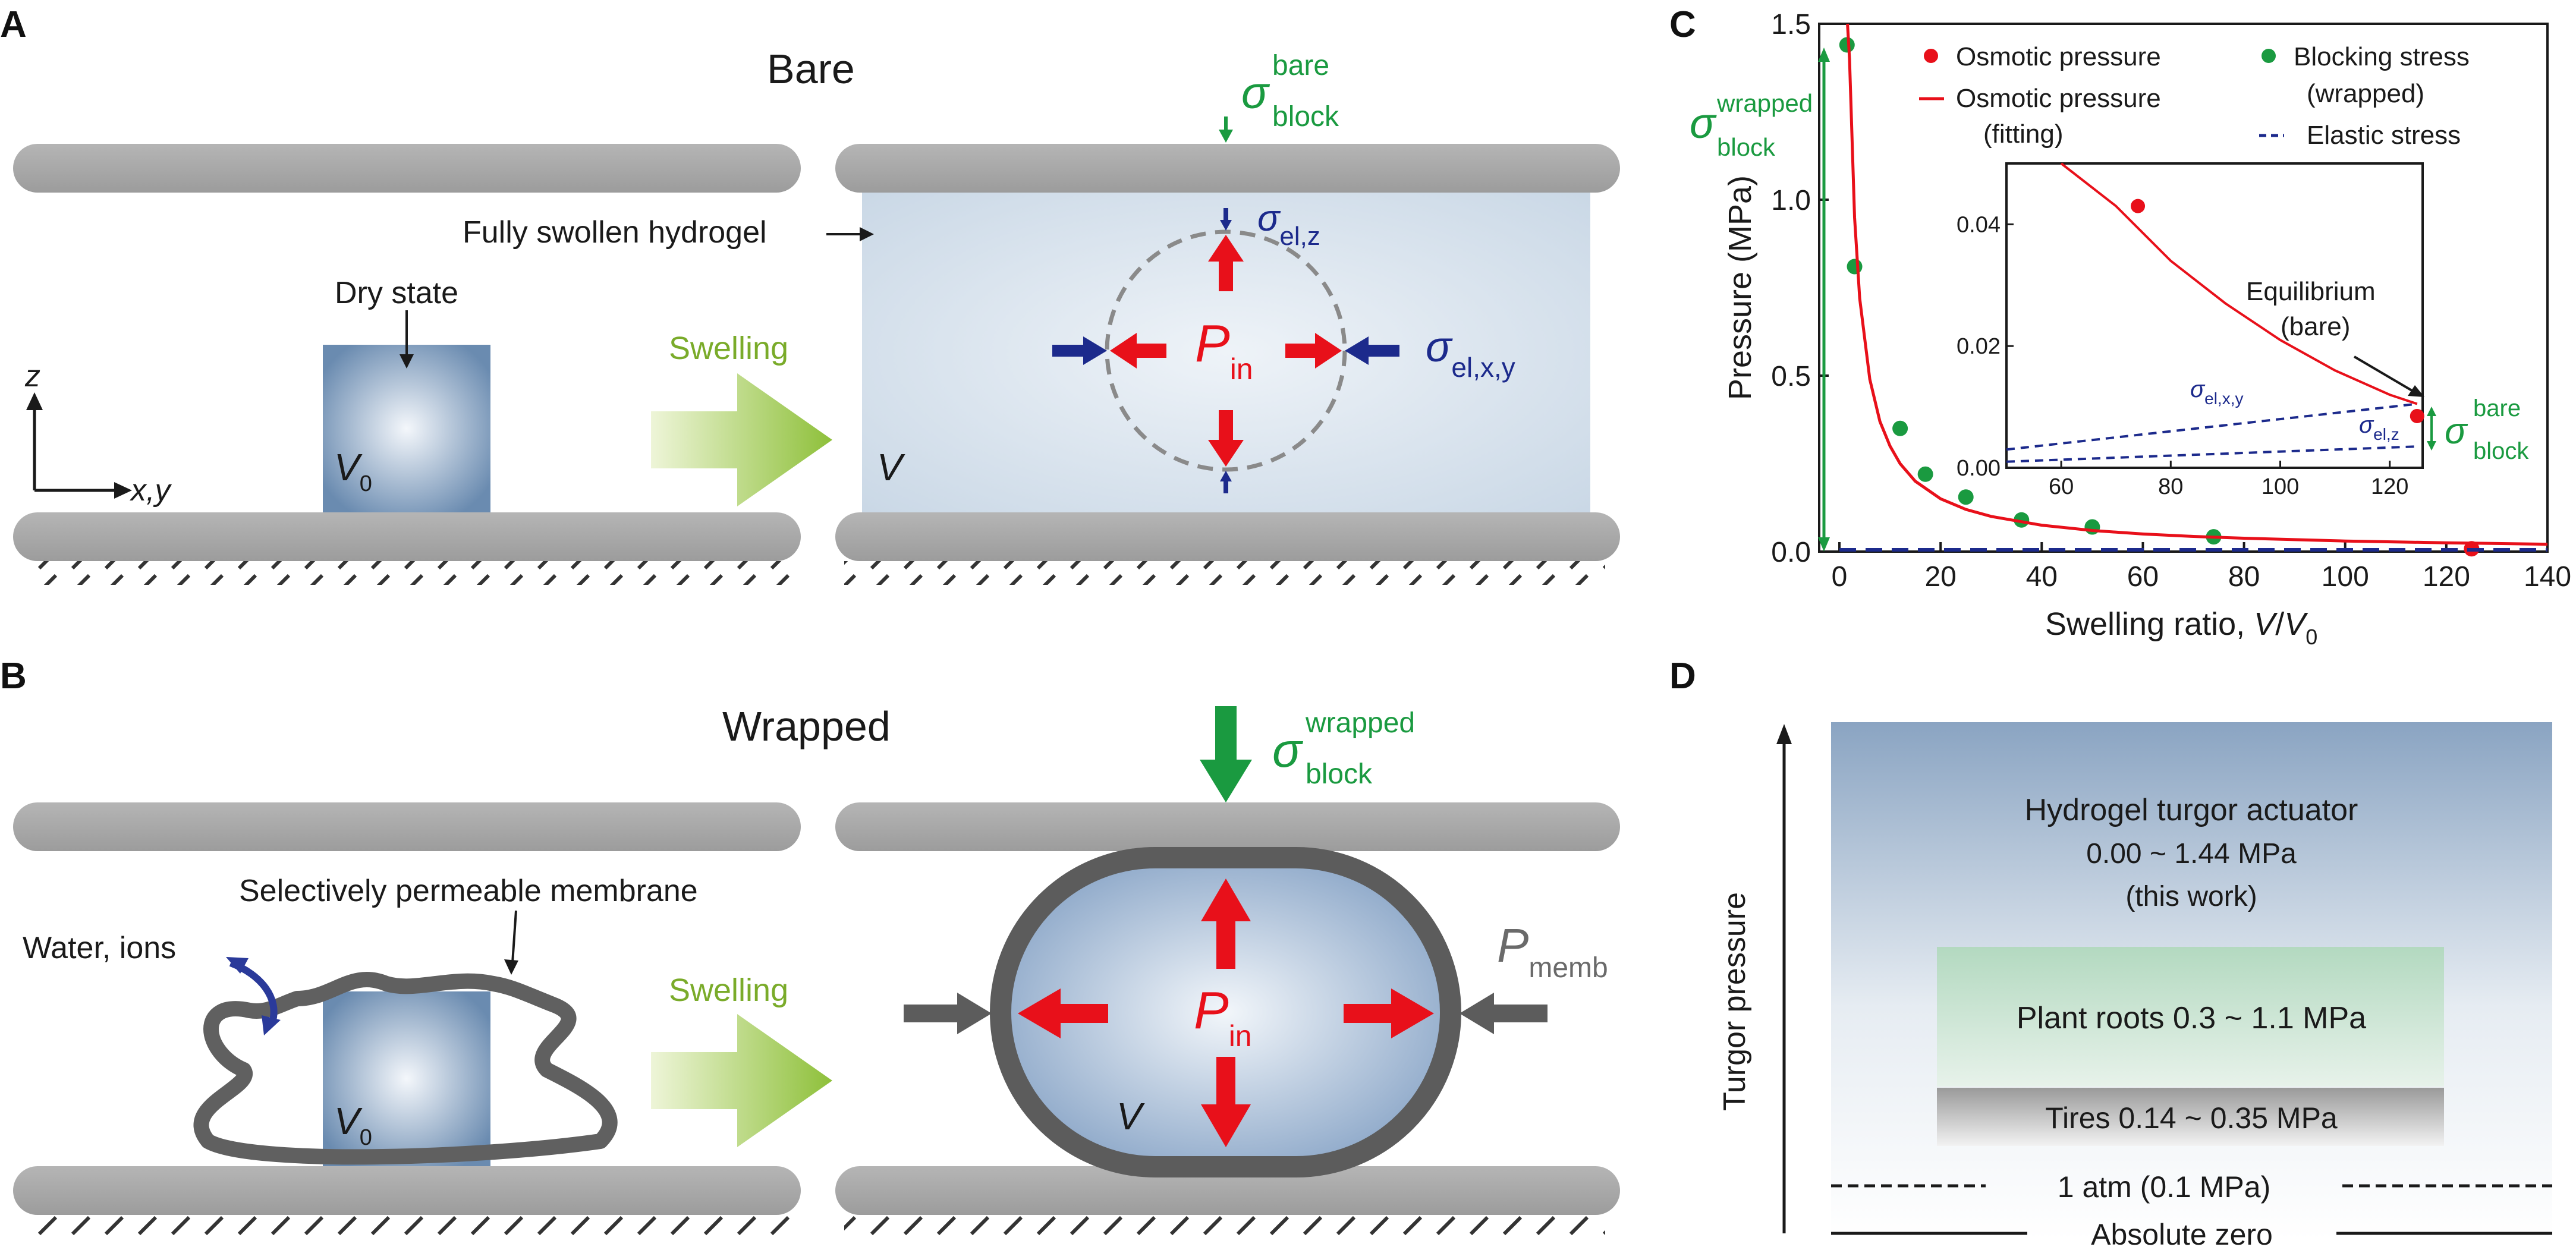 The height and width of the screenshot is (1250, 2576). I want to click on water-ions-label: Water, ions, so click(99, 948).